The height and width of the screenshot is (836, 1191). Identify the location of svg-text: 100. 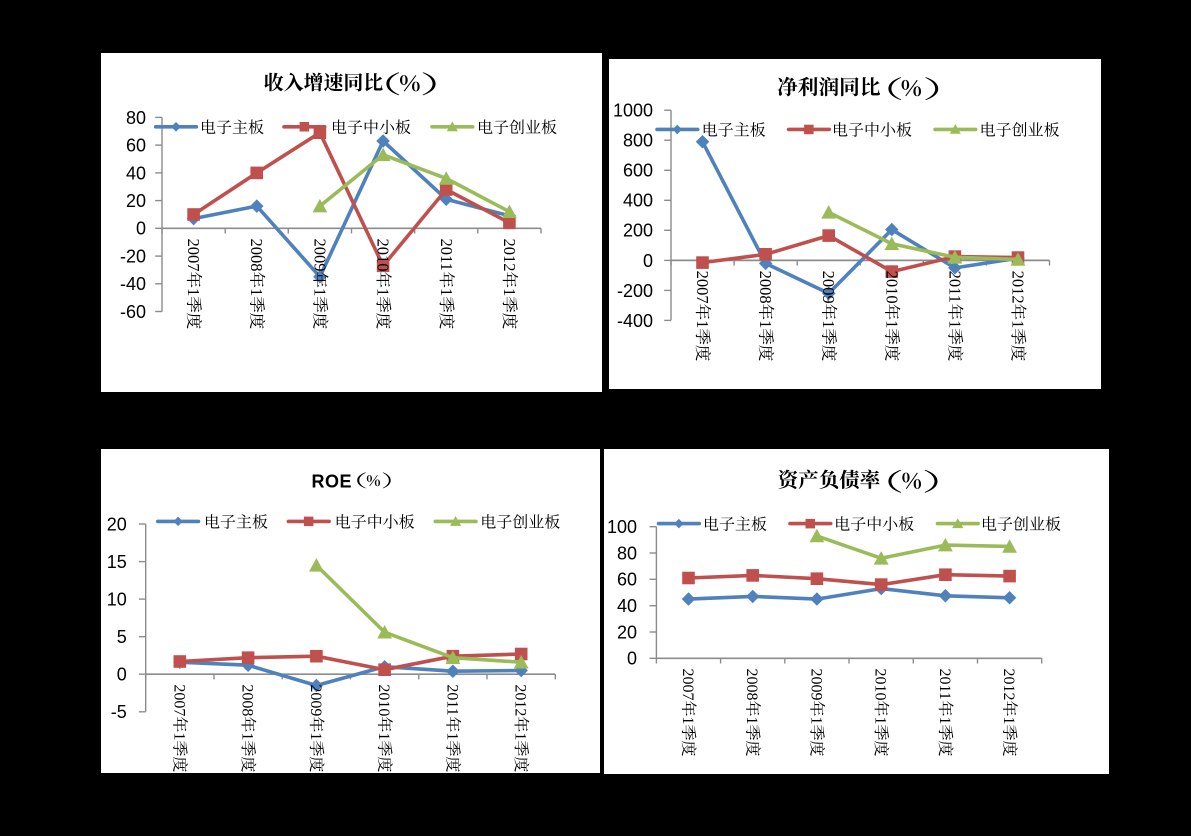
(622, 527).